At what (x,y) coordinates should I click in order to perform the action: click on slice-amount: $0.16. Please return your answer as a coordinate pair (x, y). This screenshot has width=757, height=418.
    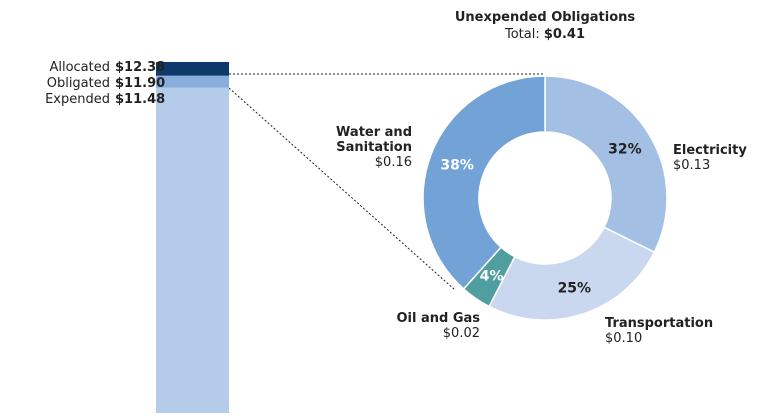
    Looking at the image, I should click on (393, 162).